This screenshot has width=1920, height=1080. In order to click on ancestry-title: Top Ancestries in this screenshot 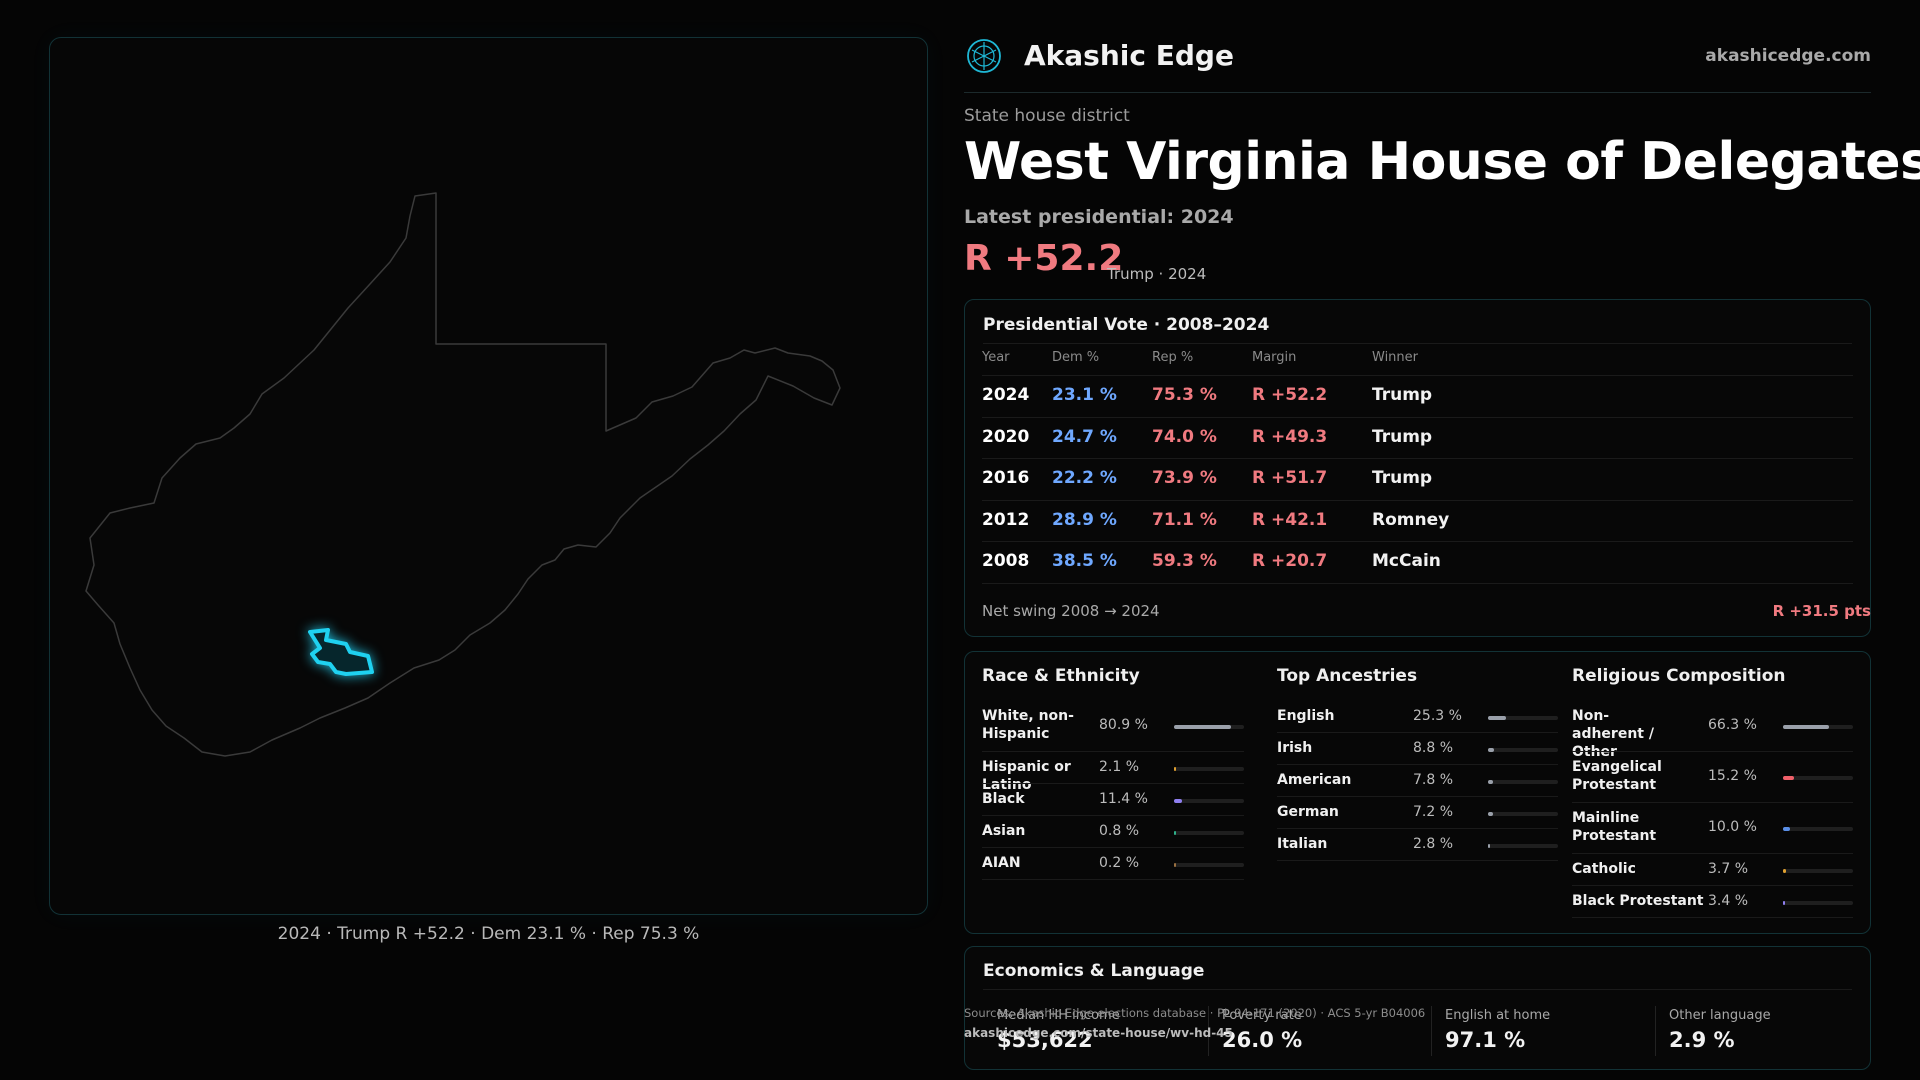, I will do `click(1347, 676)`.